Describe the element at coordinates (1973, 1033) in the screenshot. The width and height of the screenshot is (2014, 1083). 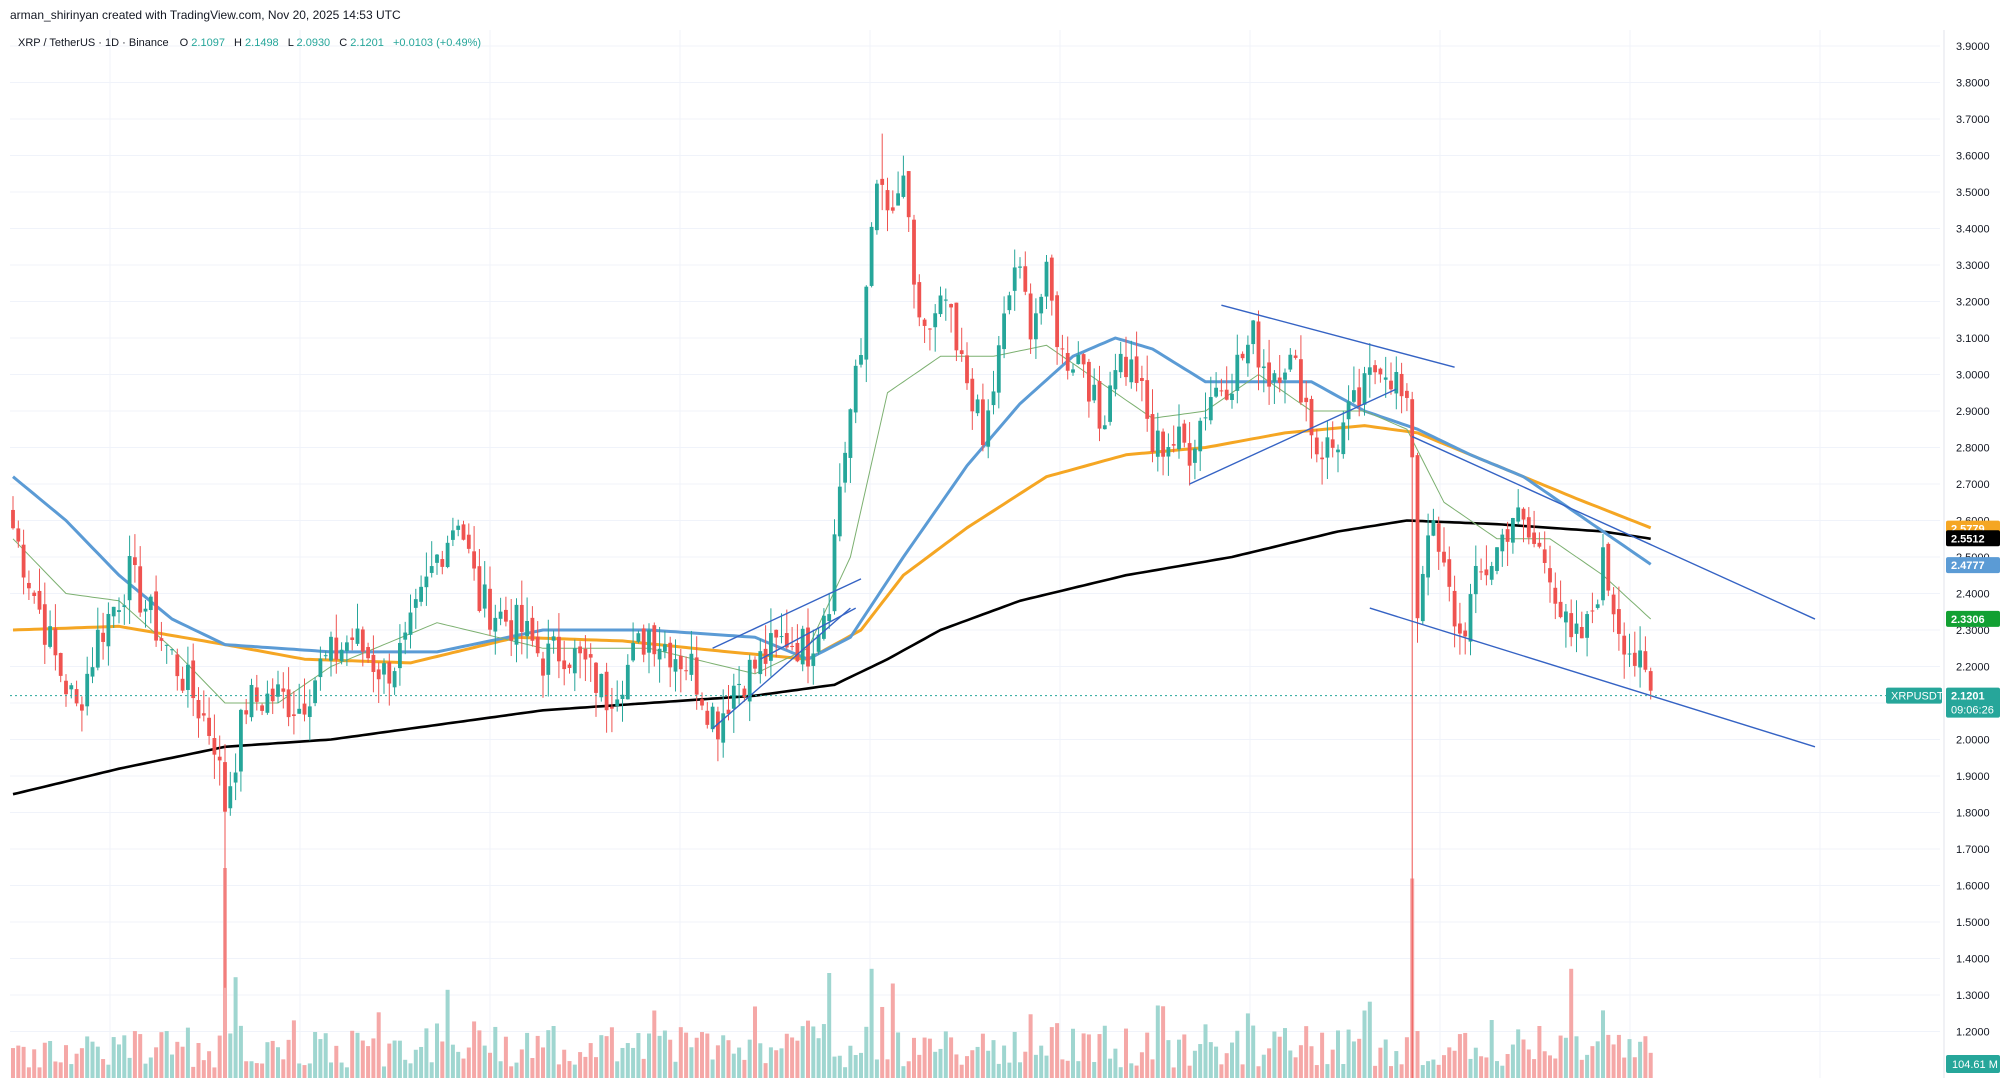
I see `price-tick-label: 1.2000` at that location.